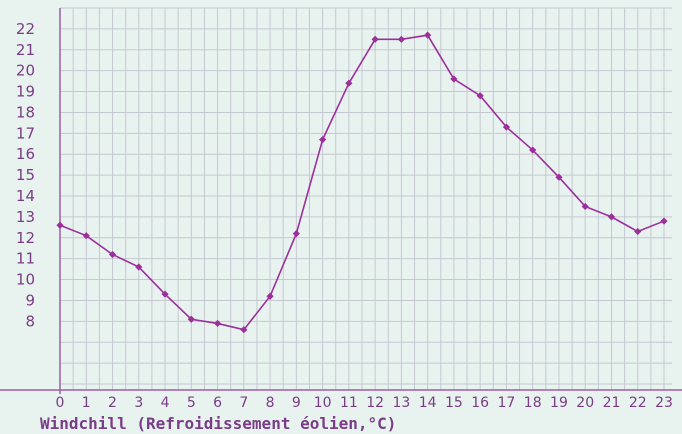  What do you see at coordinates (86, 403) in the screenshot?
I see `x-tick-label: 1` at bounding box center [86, 403].